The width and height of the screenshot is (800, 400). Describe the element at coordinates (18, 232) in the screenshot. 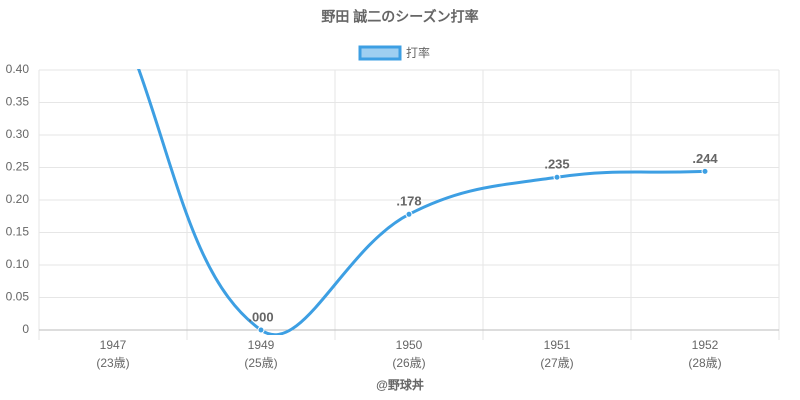

I see `y-tick-label: 0.15` at that location.